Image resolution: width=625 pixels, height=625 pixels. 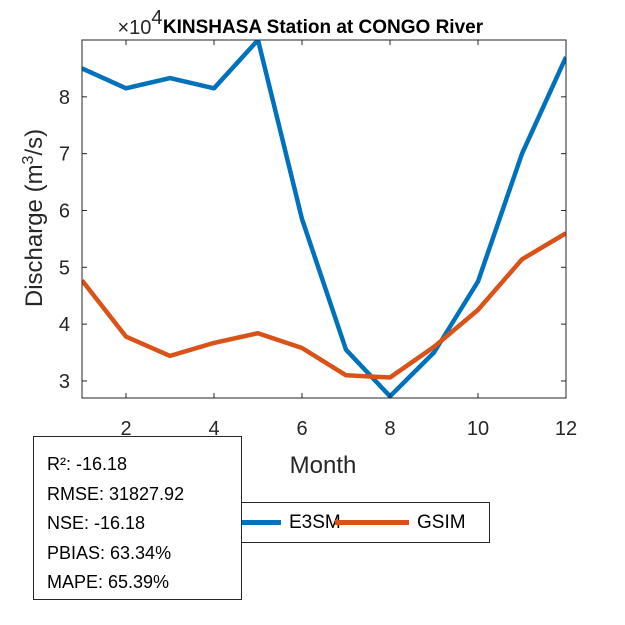 I want to click on legend-item-gsim: GSIM, so click(x=400, y=522).